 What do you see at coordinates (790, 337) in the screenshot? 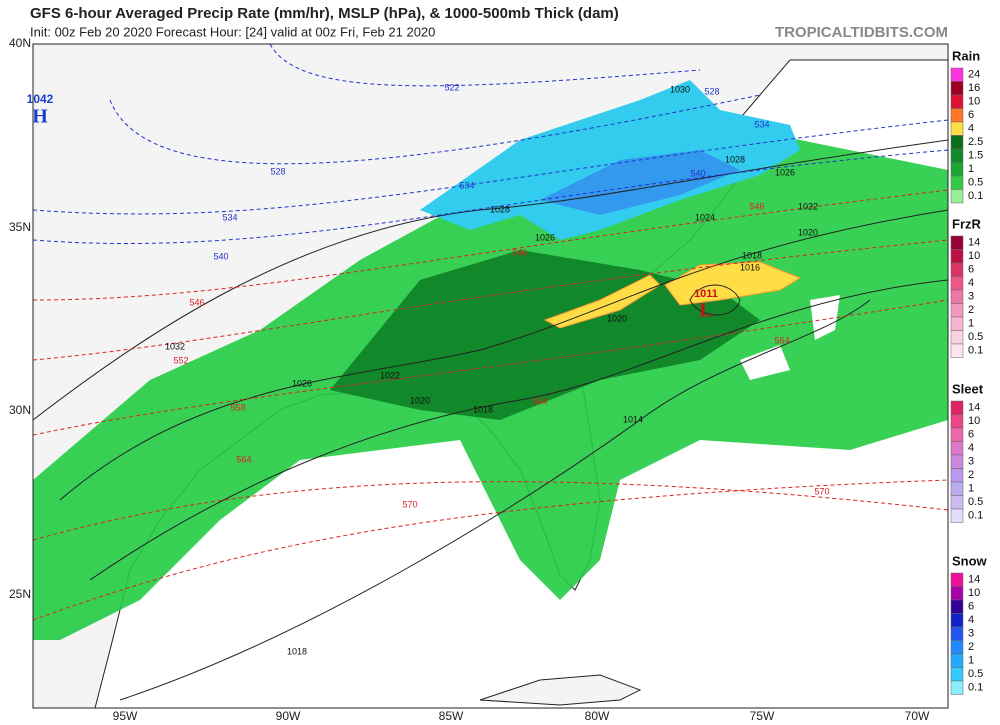
I see `dry-slot` at bounding box center [790, 337].